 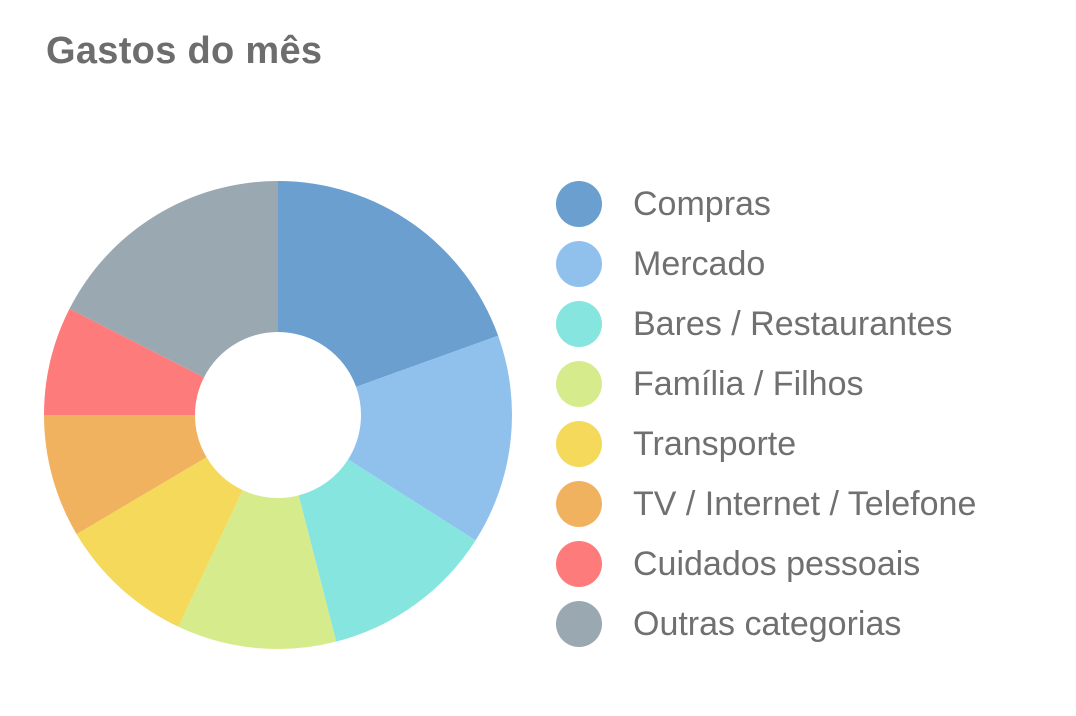 What do you see at coordinates (184, 51) in the screenshot?
I see `chart-title: Gastos do mês` at bounding box center [184, 51].